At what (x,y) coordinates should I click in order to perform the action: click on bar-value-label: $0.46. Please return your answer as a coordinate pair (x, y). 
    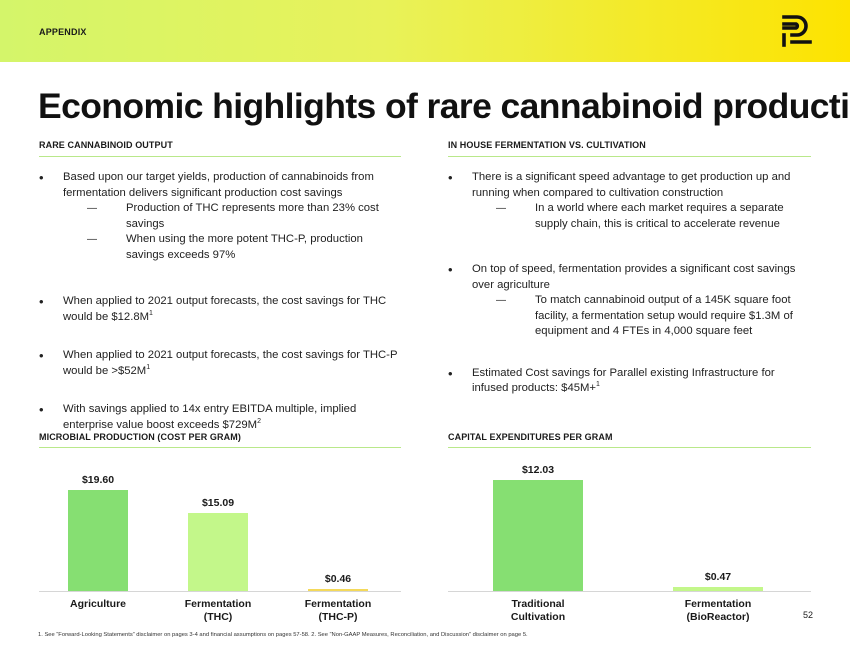
    Looking at the image, I should click on (338, 578).